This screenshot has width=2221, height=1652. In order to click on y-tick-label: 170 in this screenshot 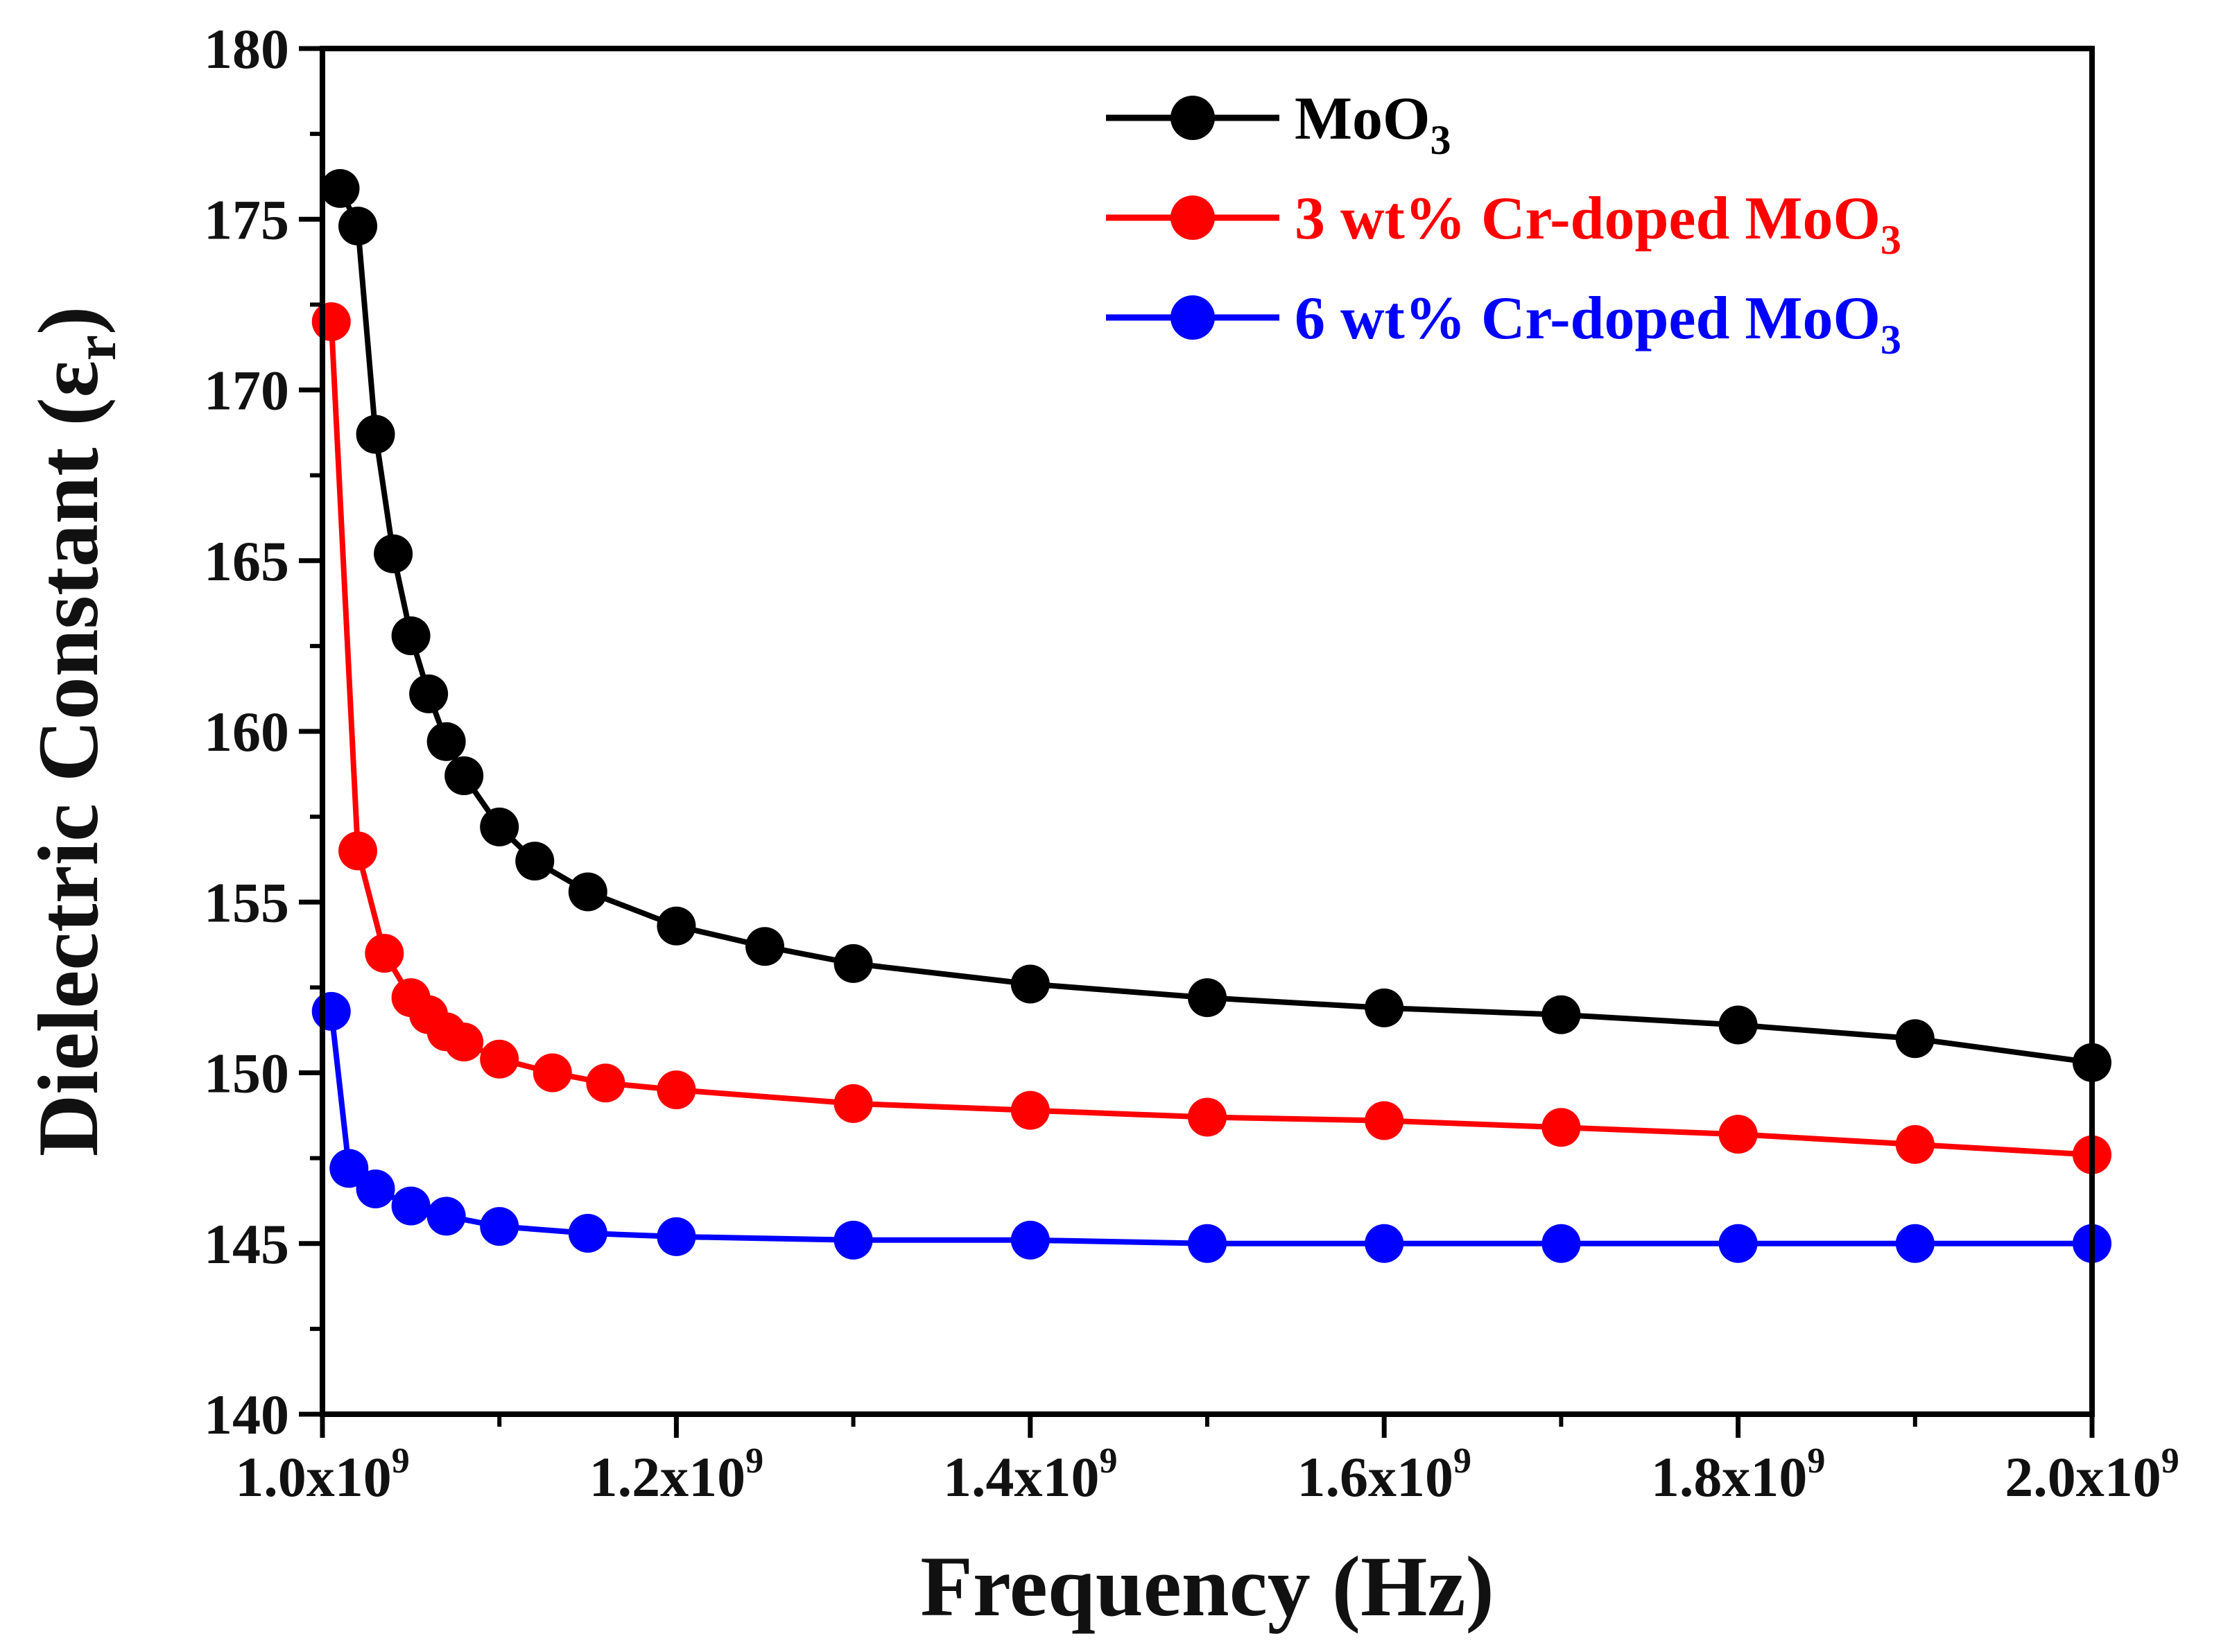, I will do `click(246, 390)`.